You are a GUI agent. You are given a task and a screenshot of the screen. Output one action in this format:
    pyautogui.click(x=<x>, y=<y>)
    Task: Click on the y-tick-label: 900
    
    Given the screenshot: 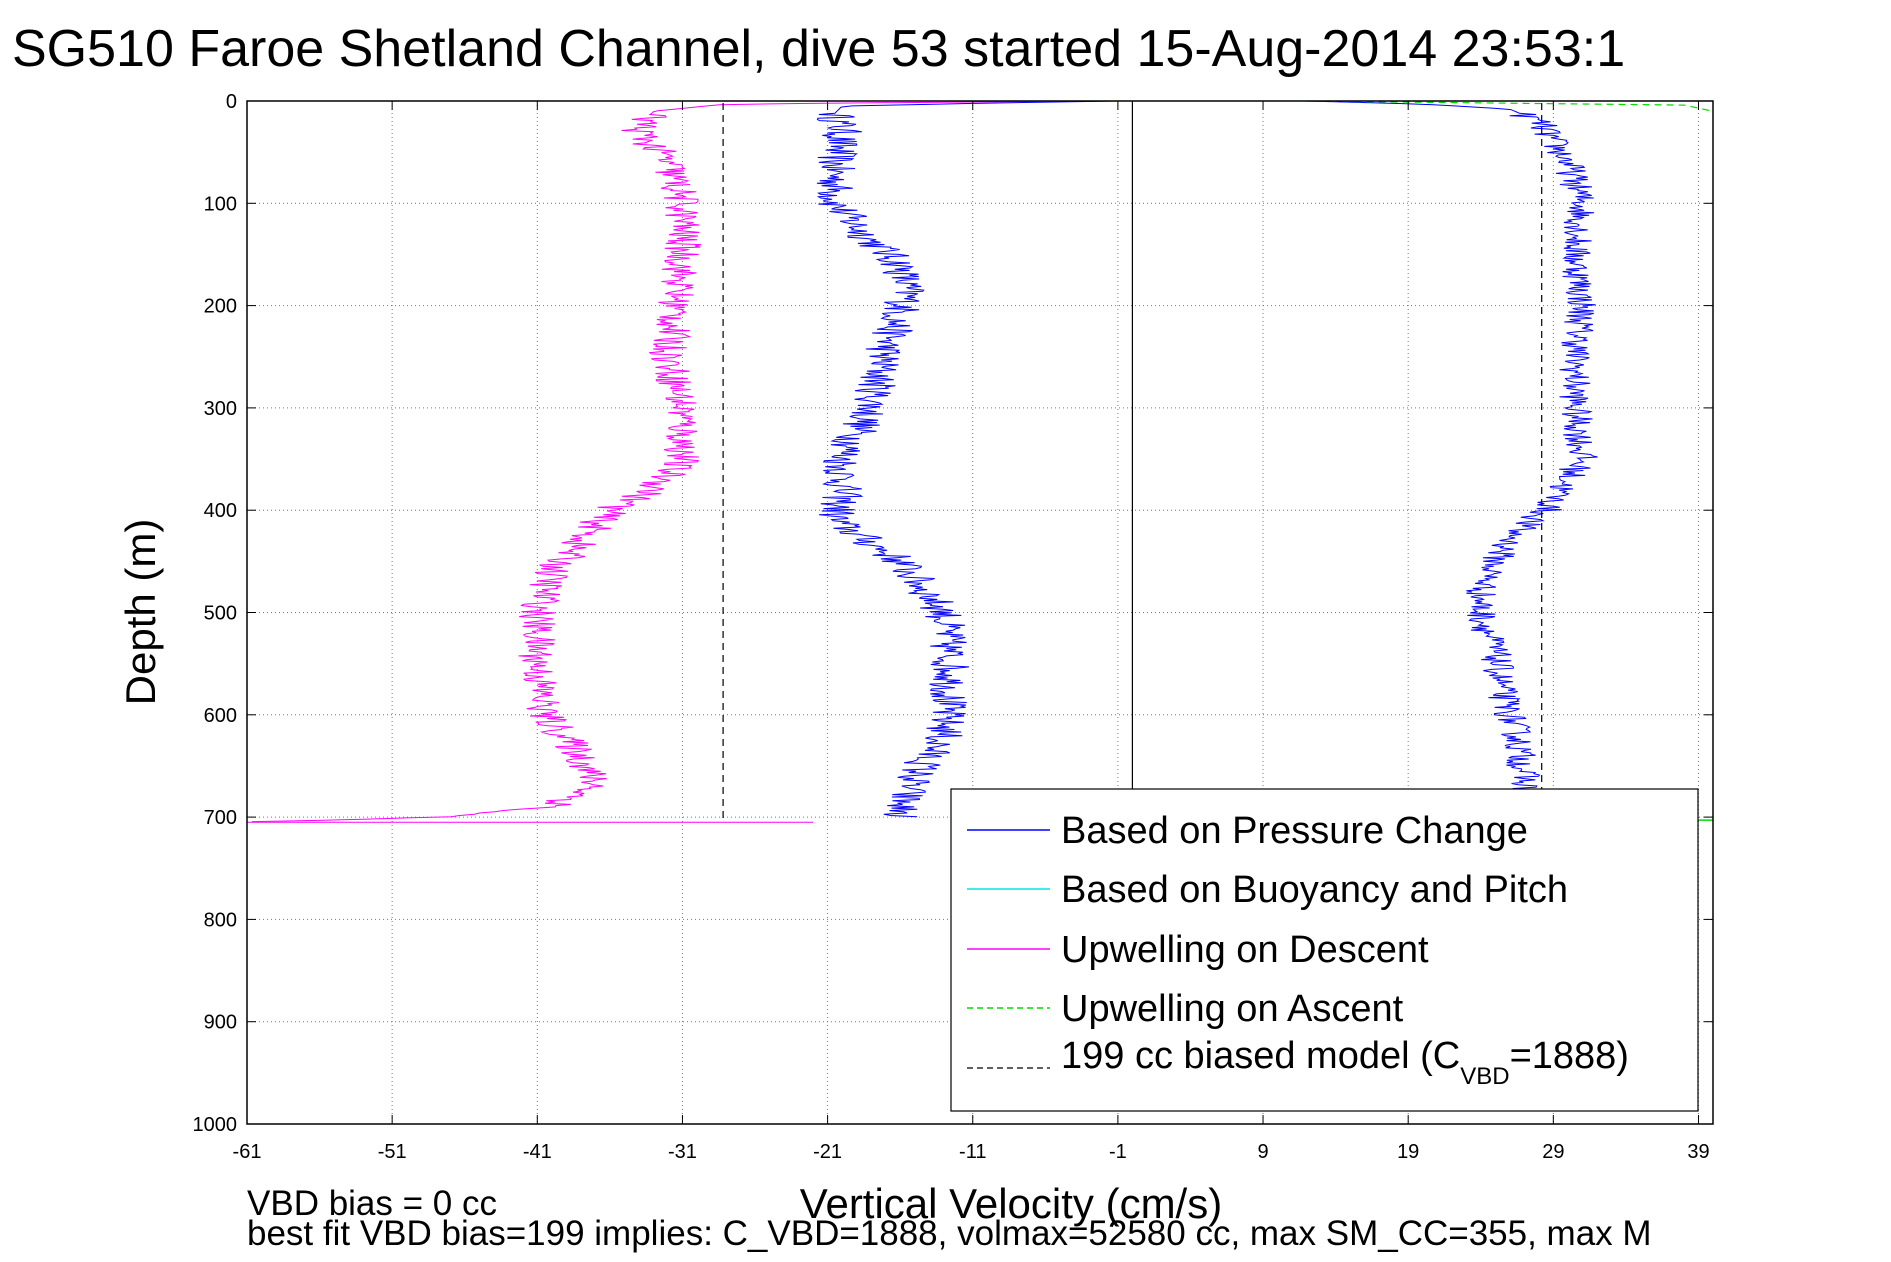 What is the action you would take?
    pyautogui.click(x=220, y=1023)
    